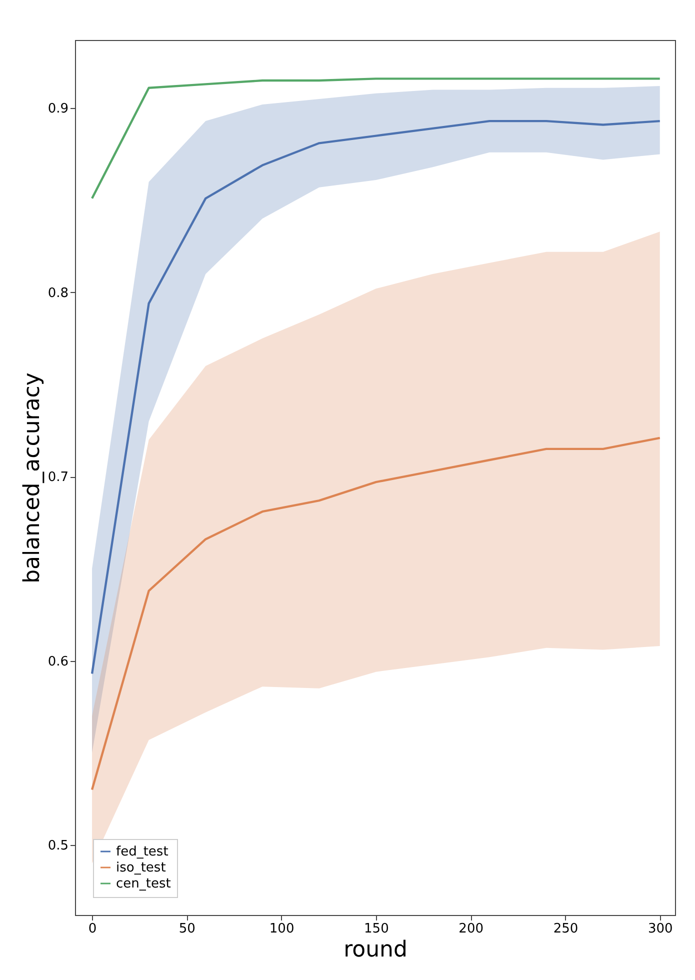  I want to click on x-tick-label: 0, so click(92, 929).